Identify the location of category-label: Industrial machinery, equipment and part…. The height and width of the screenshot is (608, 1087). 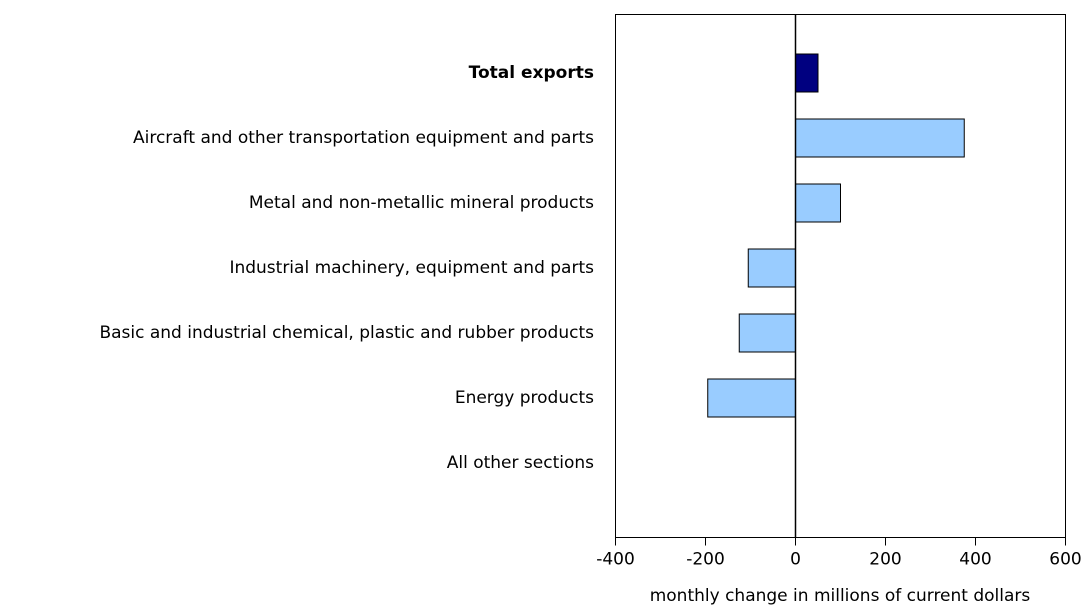
(411, 268).